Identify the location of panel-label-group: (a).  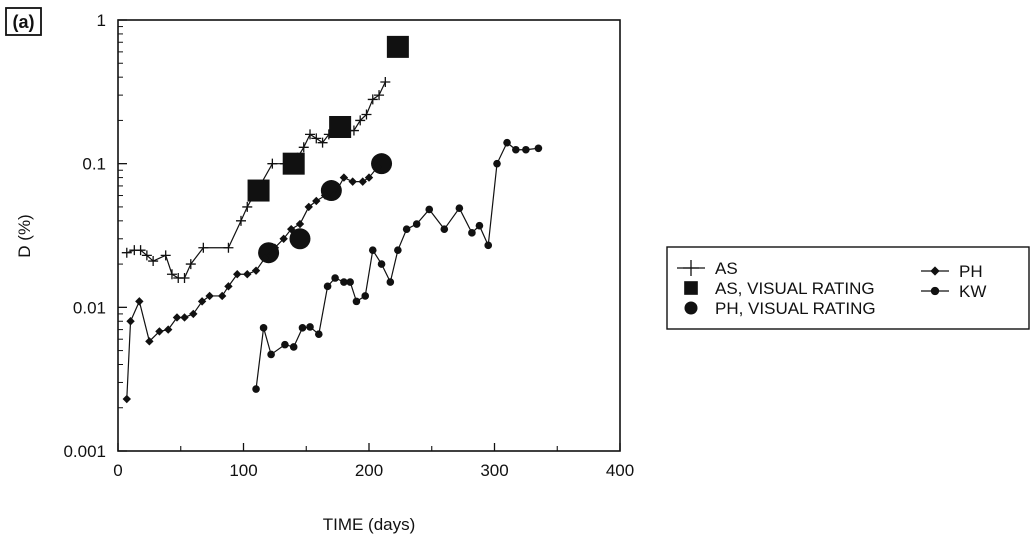
(23, 21).